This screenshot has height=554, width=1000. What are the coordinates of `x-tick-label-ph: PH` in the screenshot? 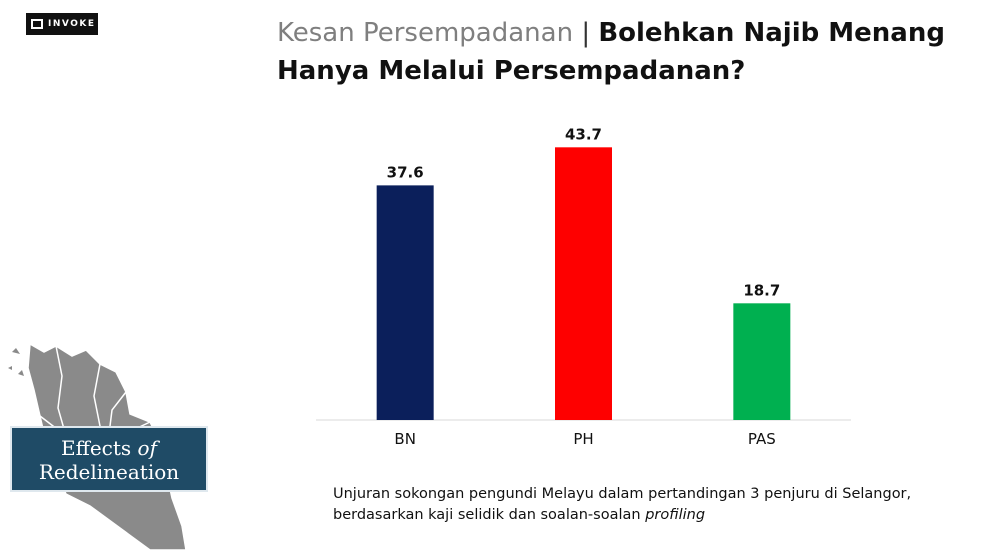 It's located at (583, 439).